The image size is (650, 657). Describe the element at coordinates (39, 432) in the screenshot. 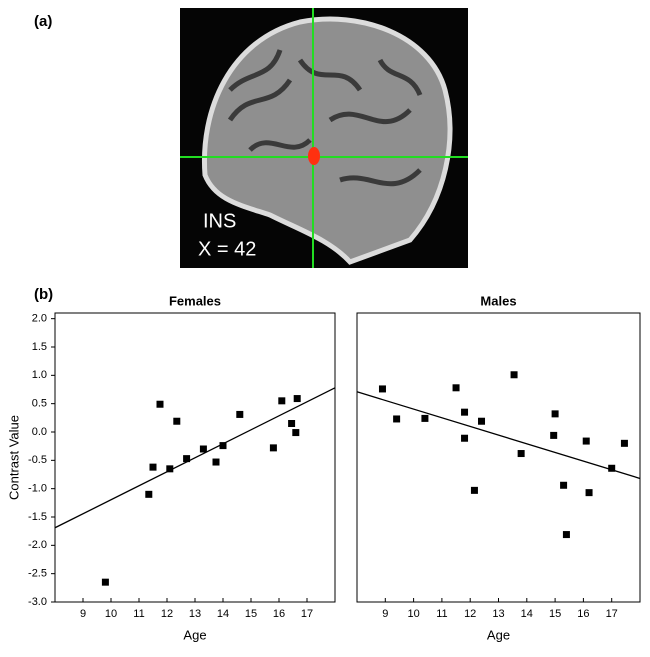

I see `y-tick-label: 0.0` at that location.